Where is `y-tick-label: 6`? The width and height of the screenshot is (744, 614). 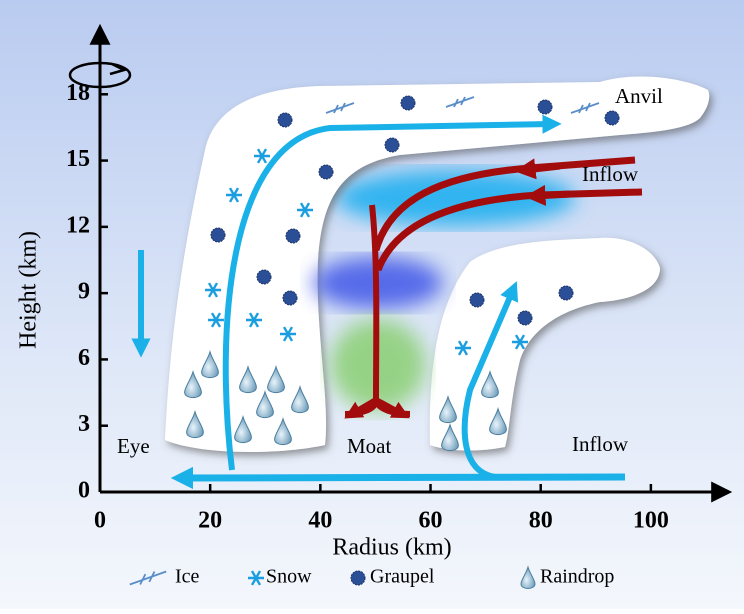
y-tick-label: 6 is located at coordinates (84, 358).